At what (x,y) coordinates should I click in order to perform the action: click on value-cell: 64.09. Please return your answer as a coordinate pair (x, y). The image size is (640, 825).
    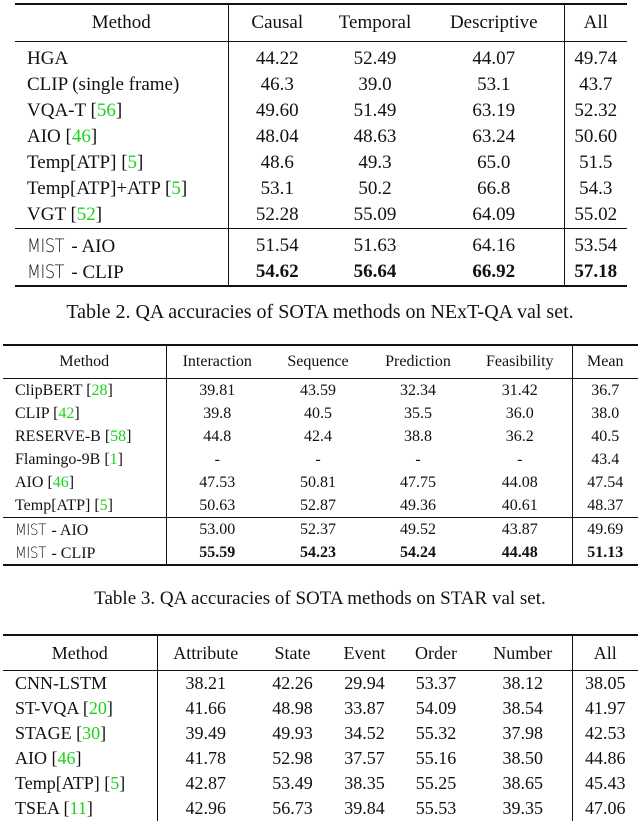
    Looking at the image, I should click on (494, 214).